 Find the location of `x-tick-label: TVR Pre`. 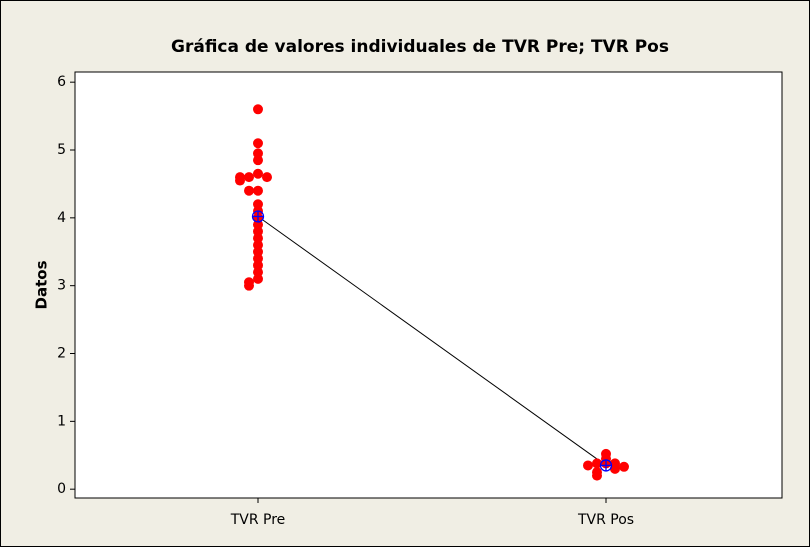

x-tick-label: TVR Pre is located at coordinates (258, 520).